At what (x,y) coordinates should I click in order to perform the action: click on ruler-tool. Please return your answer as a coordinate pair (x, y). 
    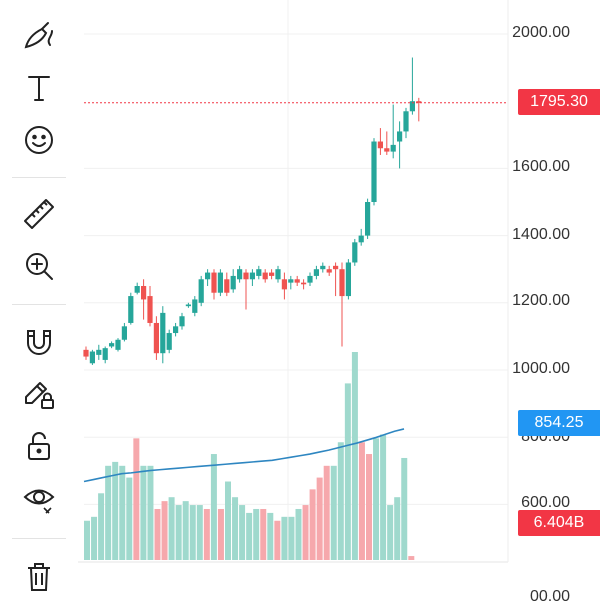
    Looking at the image, I should click on (39, 214).